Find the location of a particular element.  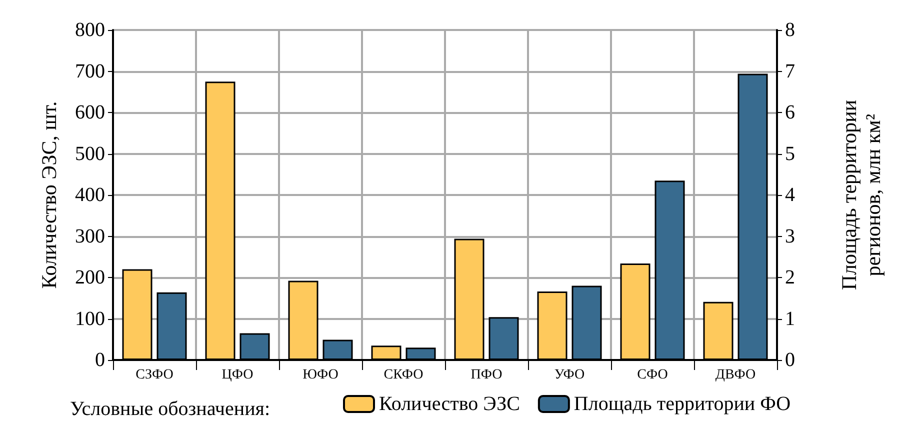

y-axis-title: Количество ЭЗС, шт. is located at coordinates (49, 195).